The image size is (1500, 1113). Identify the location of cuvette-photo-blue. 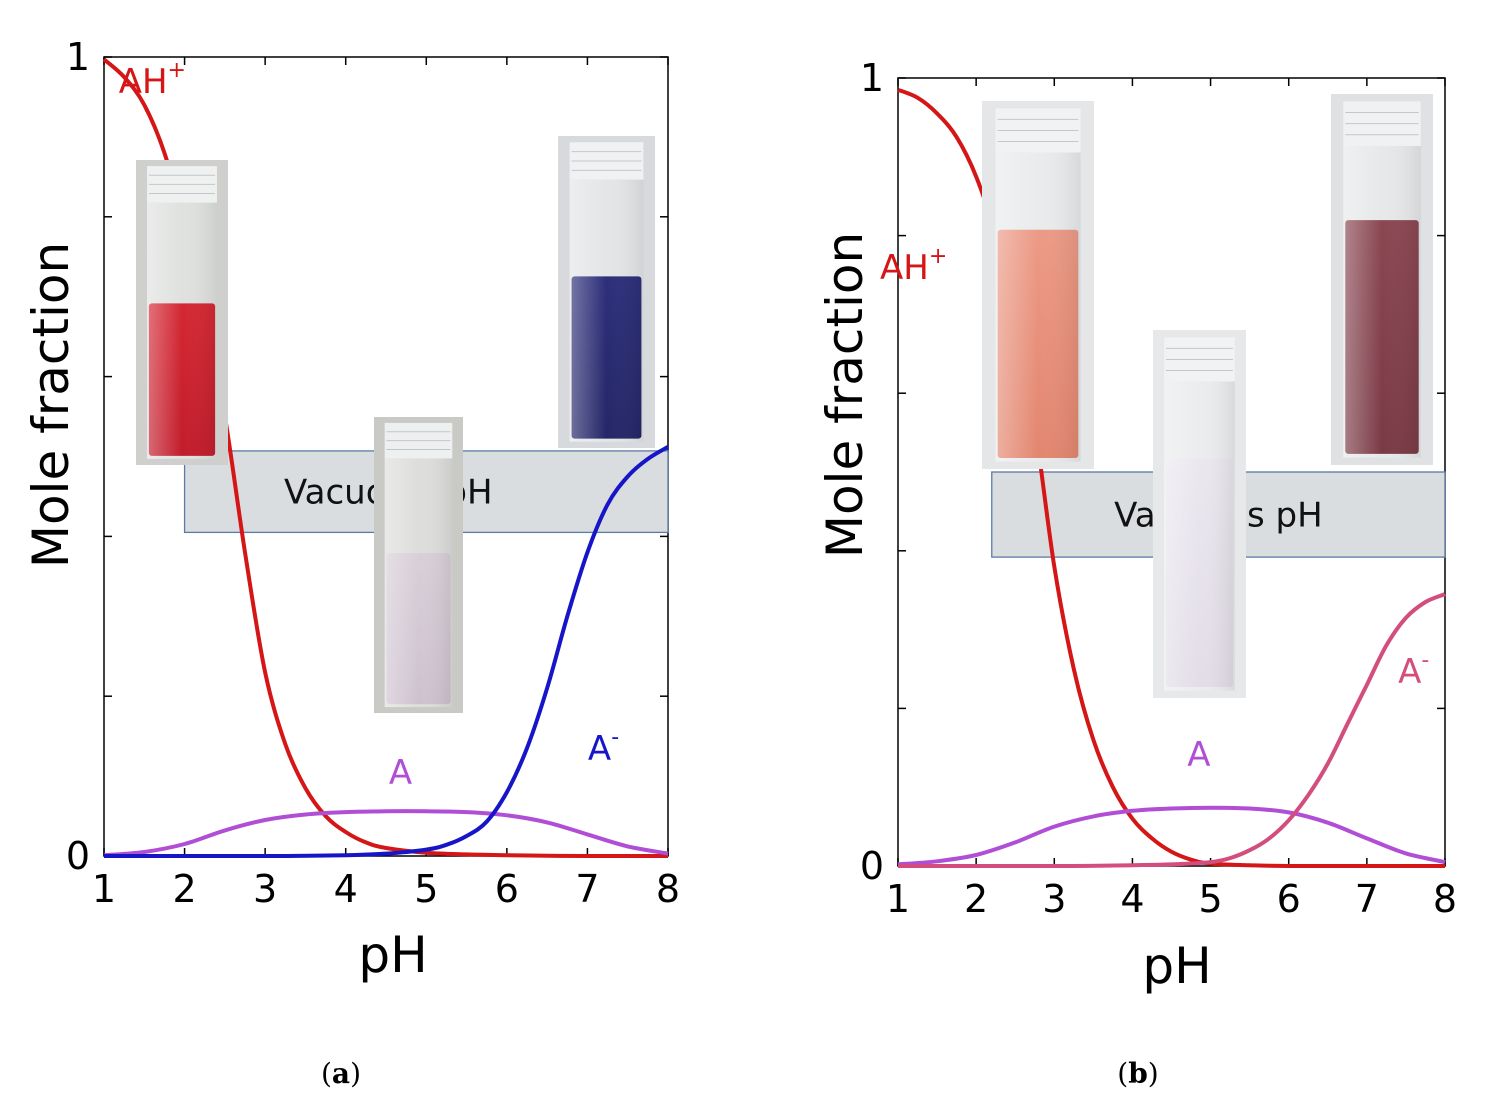
(606, 292).